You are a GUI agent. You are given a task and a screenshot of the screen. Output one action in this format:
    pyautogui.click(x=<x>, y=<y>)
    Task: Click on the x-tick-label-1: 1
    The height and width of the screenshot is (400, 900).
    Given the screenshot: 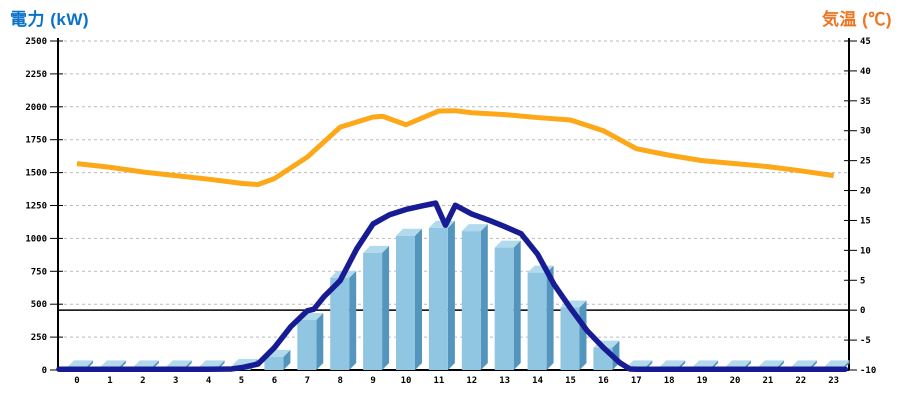 What is the action you would take?
    pyautogui.click(x=109, y=381)
    